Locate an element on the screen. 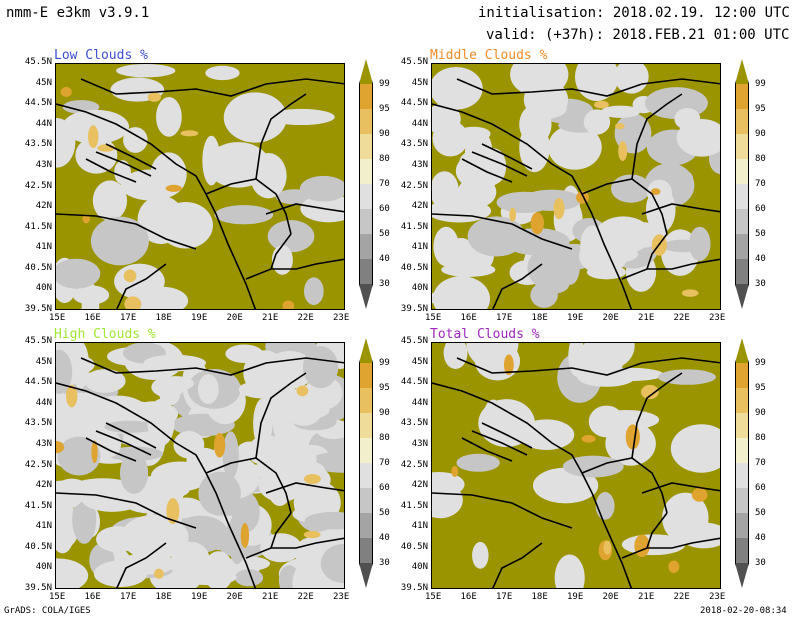 The height and width of the screenshot is (618, 800). lat-tick-label: 41.5N is located at coordinates (38, 226).